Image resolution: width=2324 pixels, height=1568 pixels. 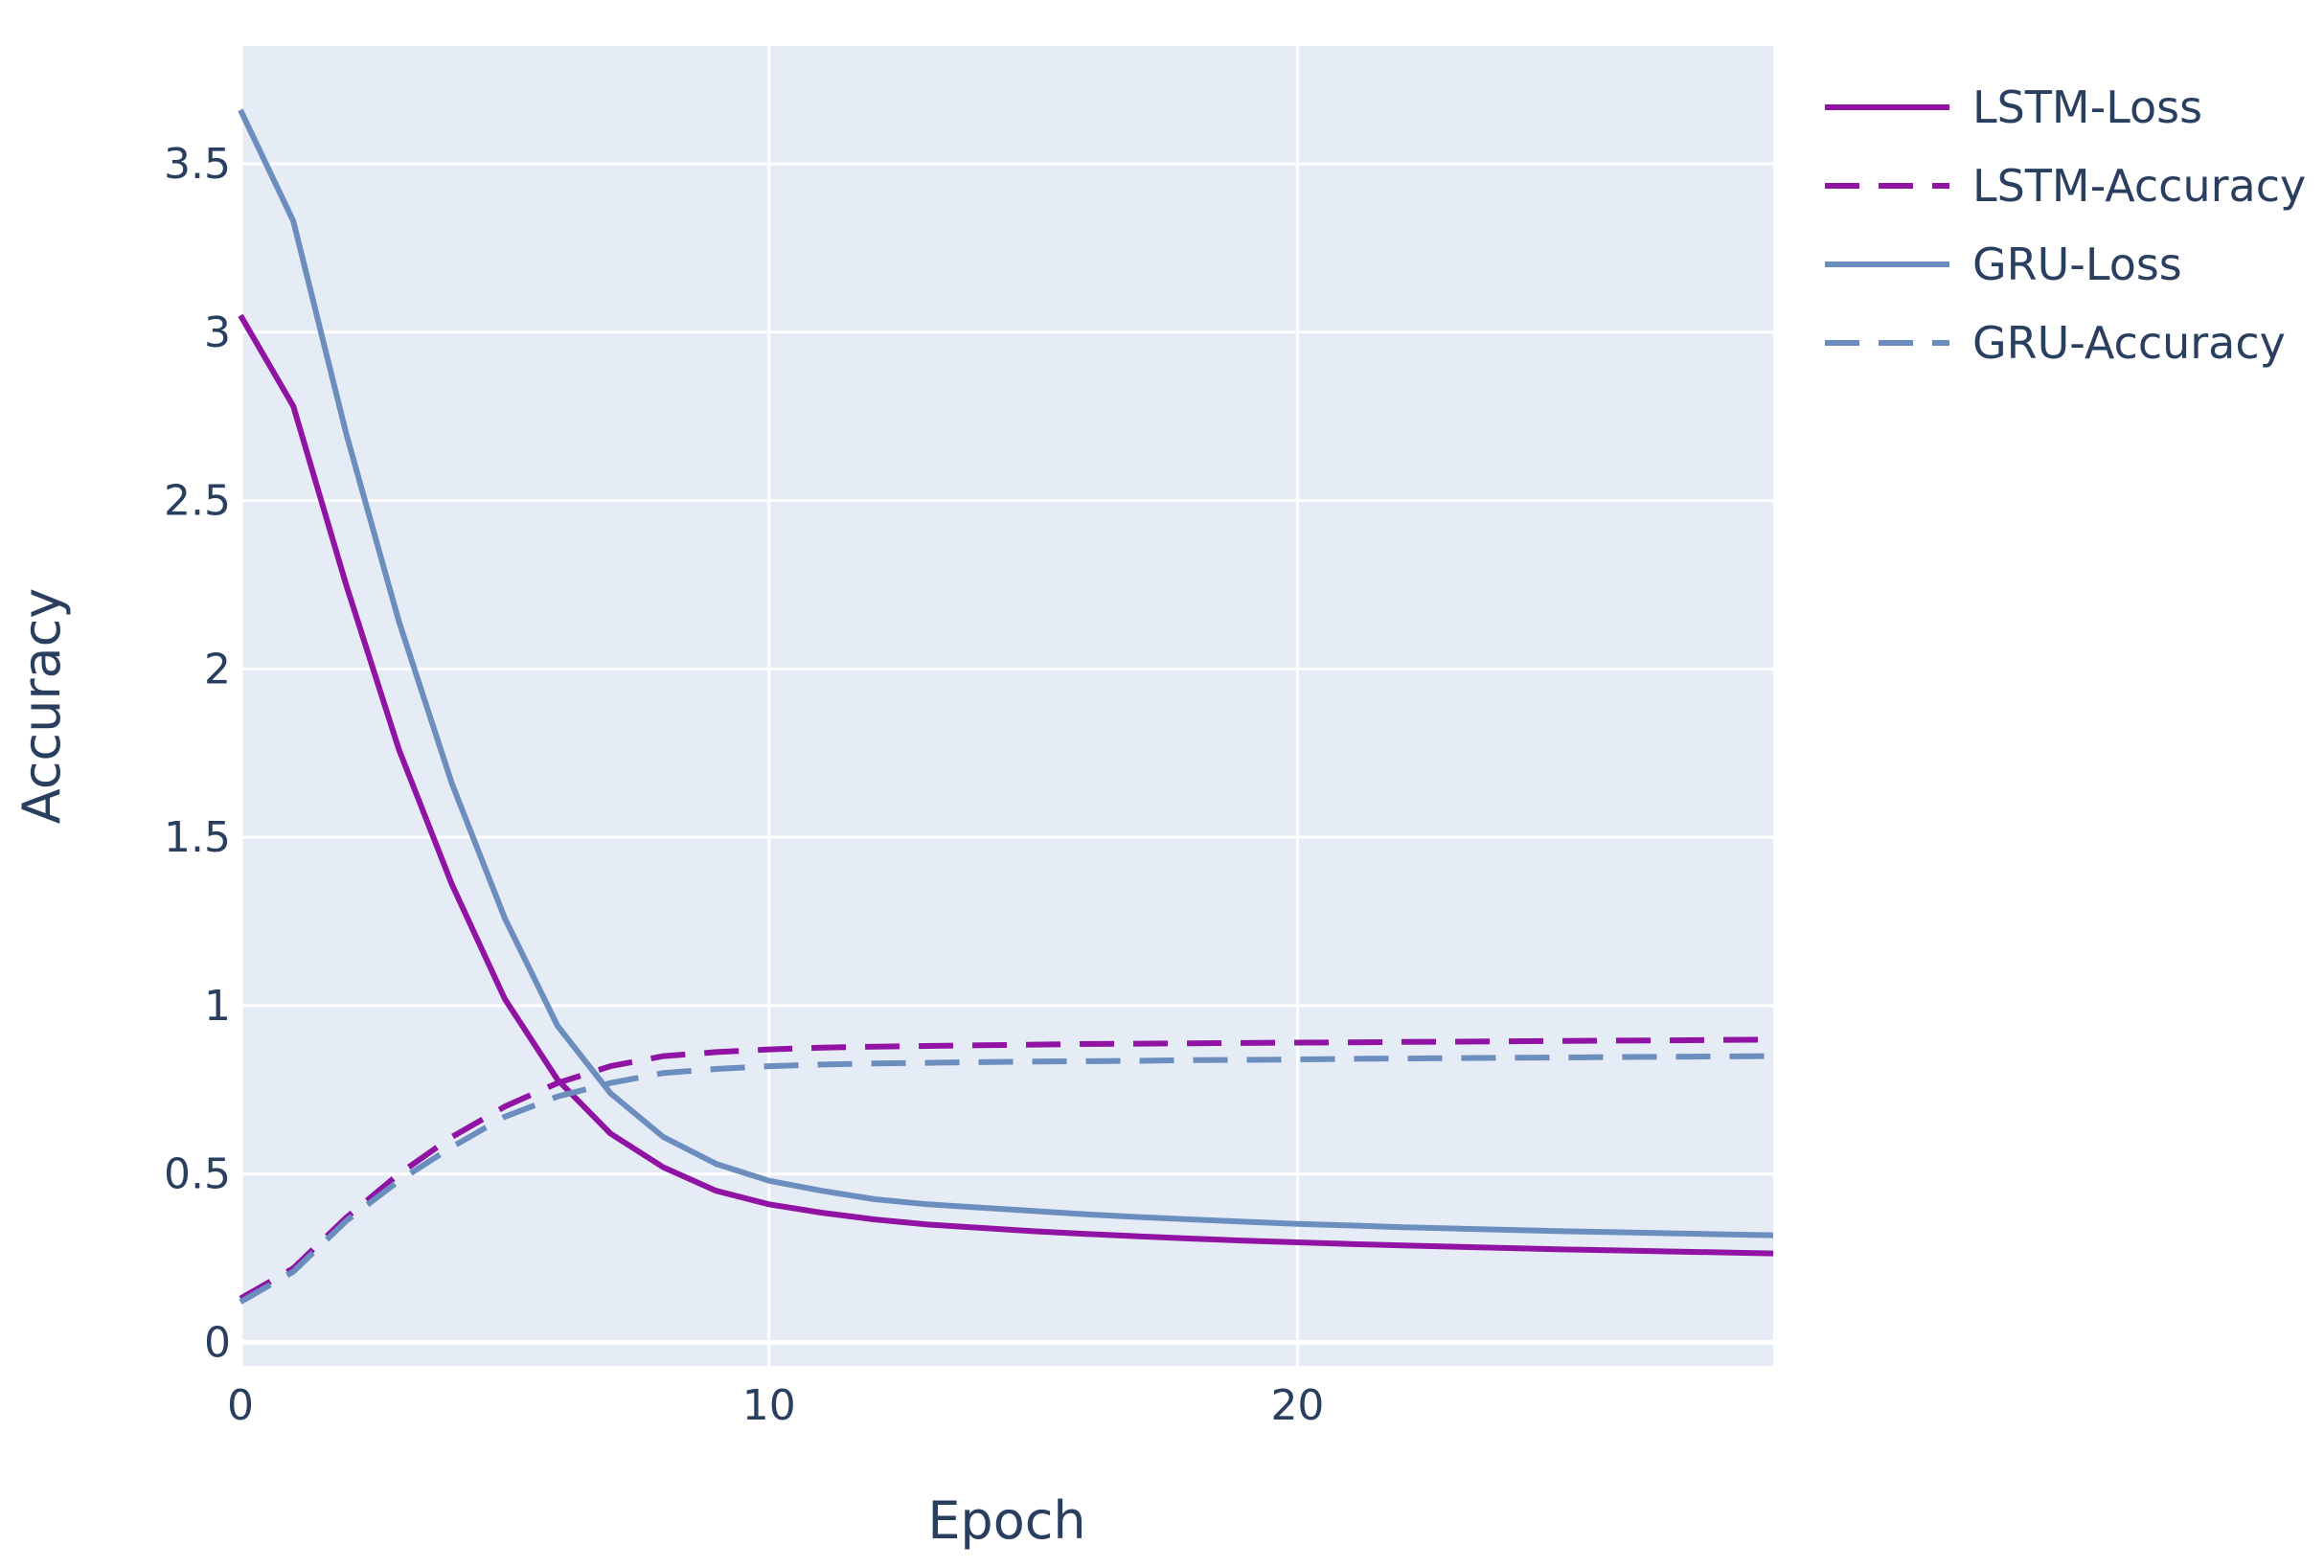 I want to click on y-tick-label: 3.5, so click(x=197, y=164).